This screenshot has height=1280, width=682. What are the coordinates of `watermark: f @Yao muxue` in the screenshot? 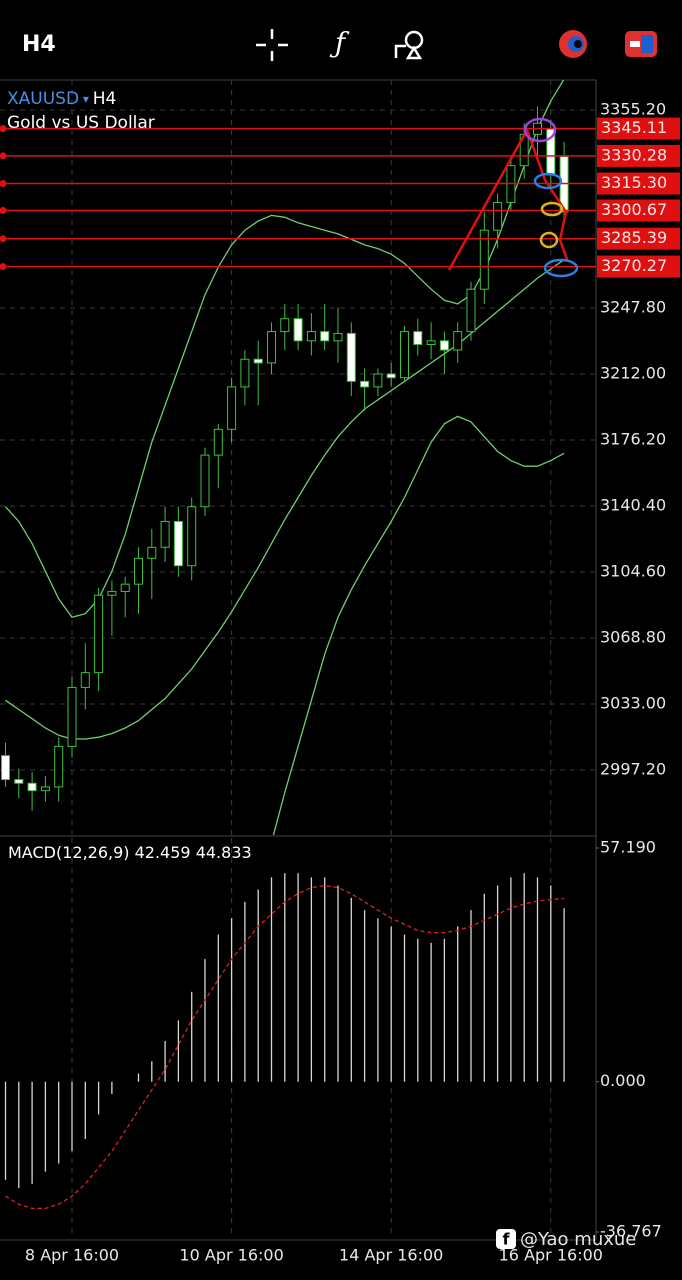 It's located at (566, 1239).